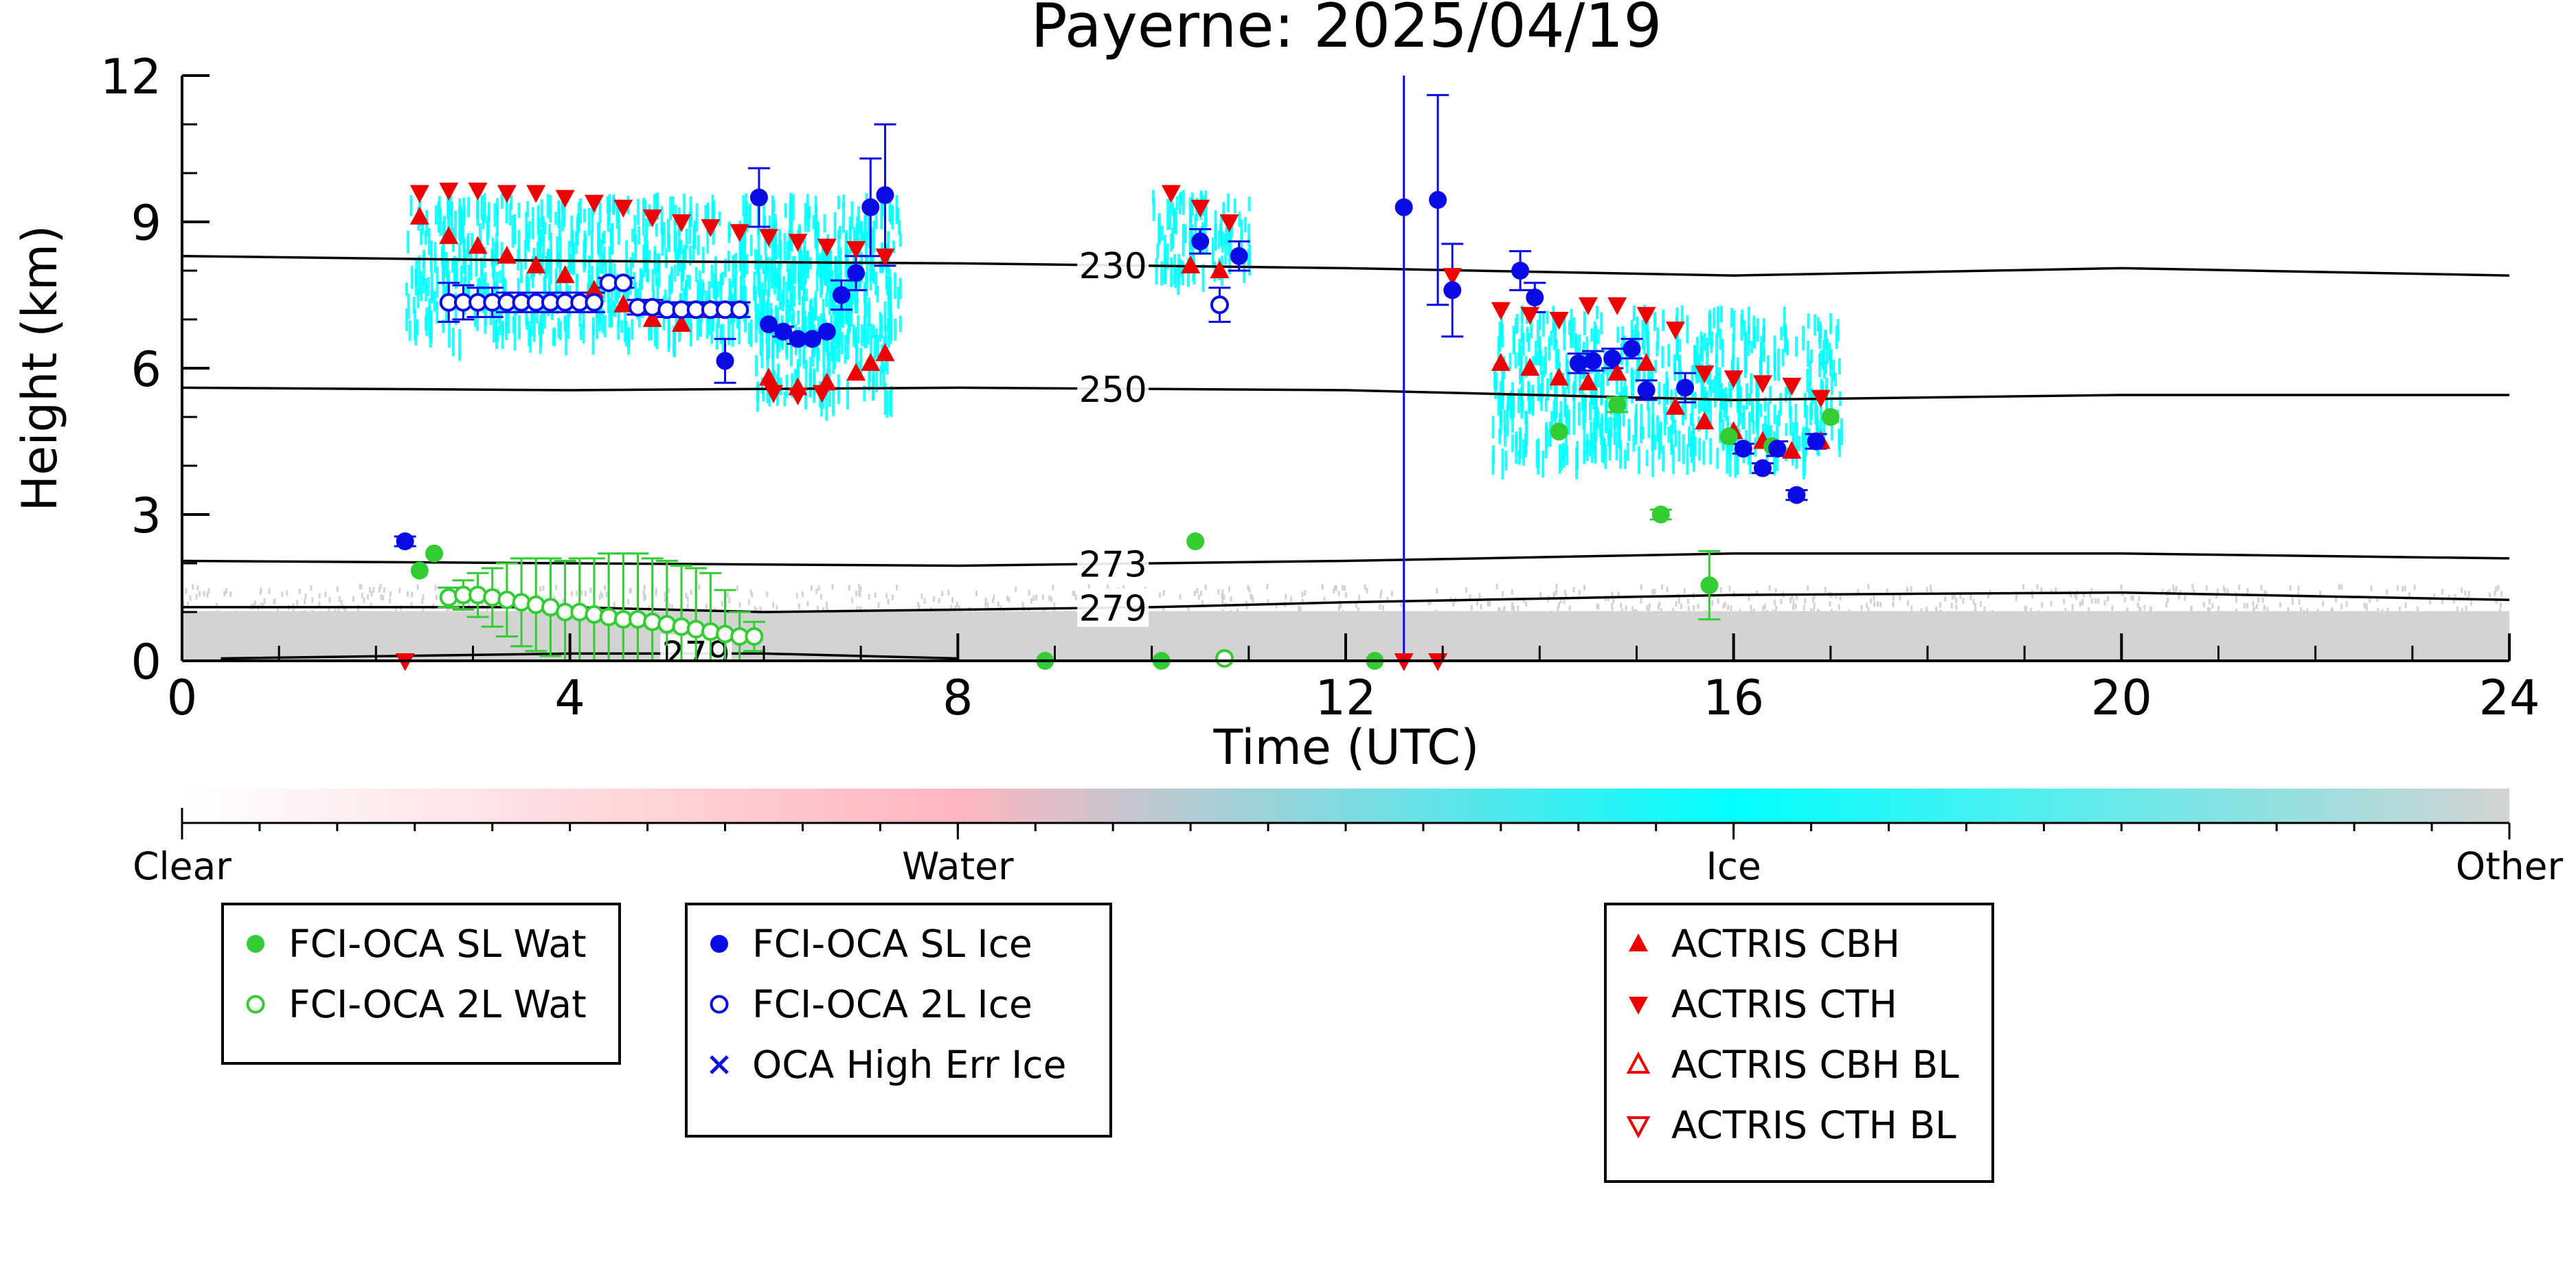 The height and width of the screenshot is (1288, 2576). I want to click on point-fci-oca-sl-ice, so click(1200, 241).